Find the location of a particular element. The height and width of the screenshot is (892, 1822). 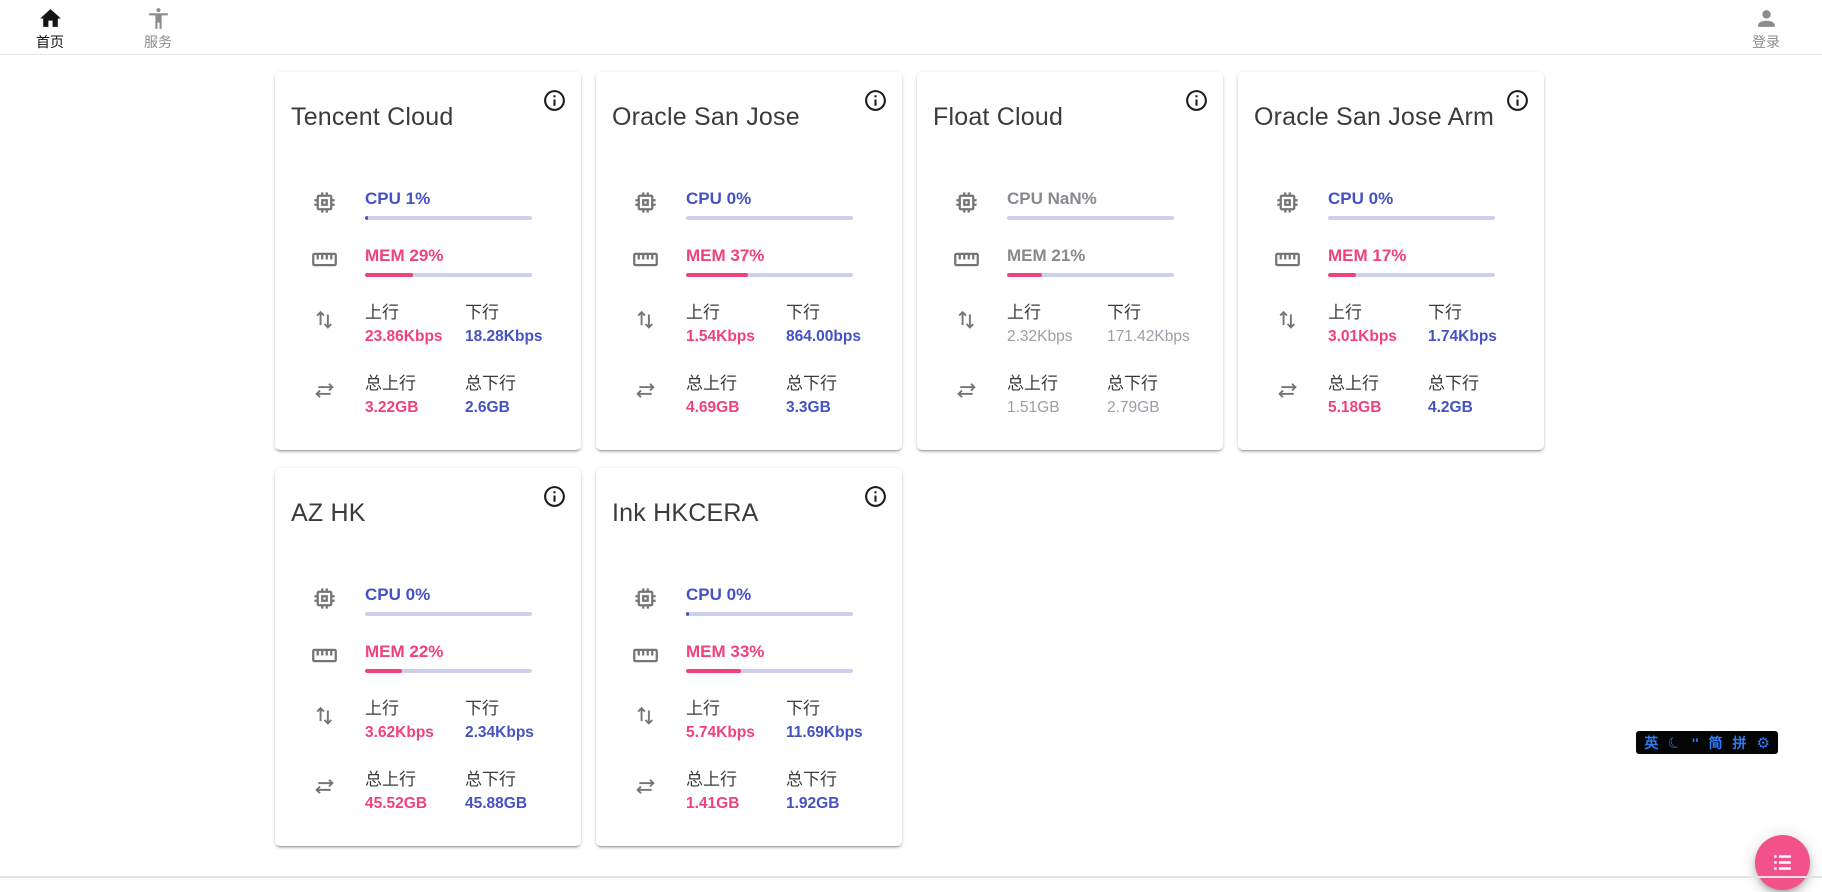

download-speed-value: 18.28Kbps is located at coordinates (504, 336).